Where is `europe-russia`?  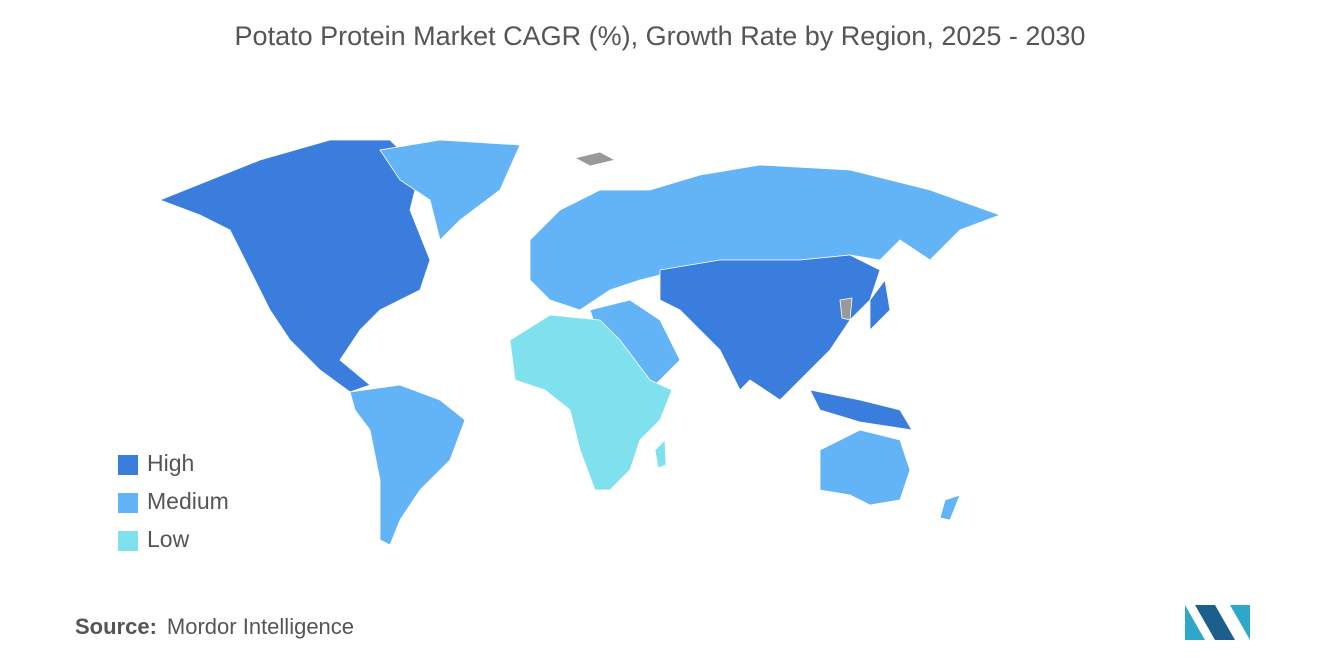
europe-russia is located at coordinates (765, 237).